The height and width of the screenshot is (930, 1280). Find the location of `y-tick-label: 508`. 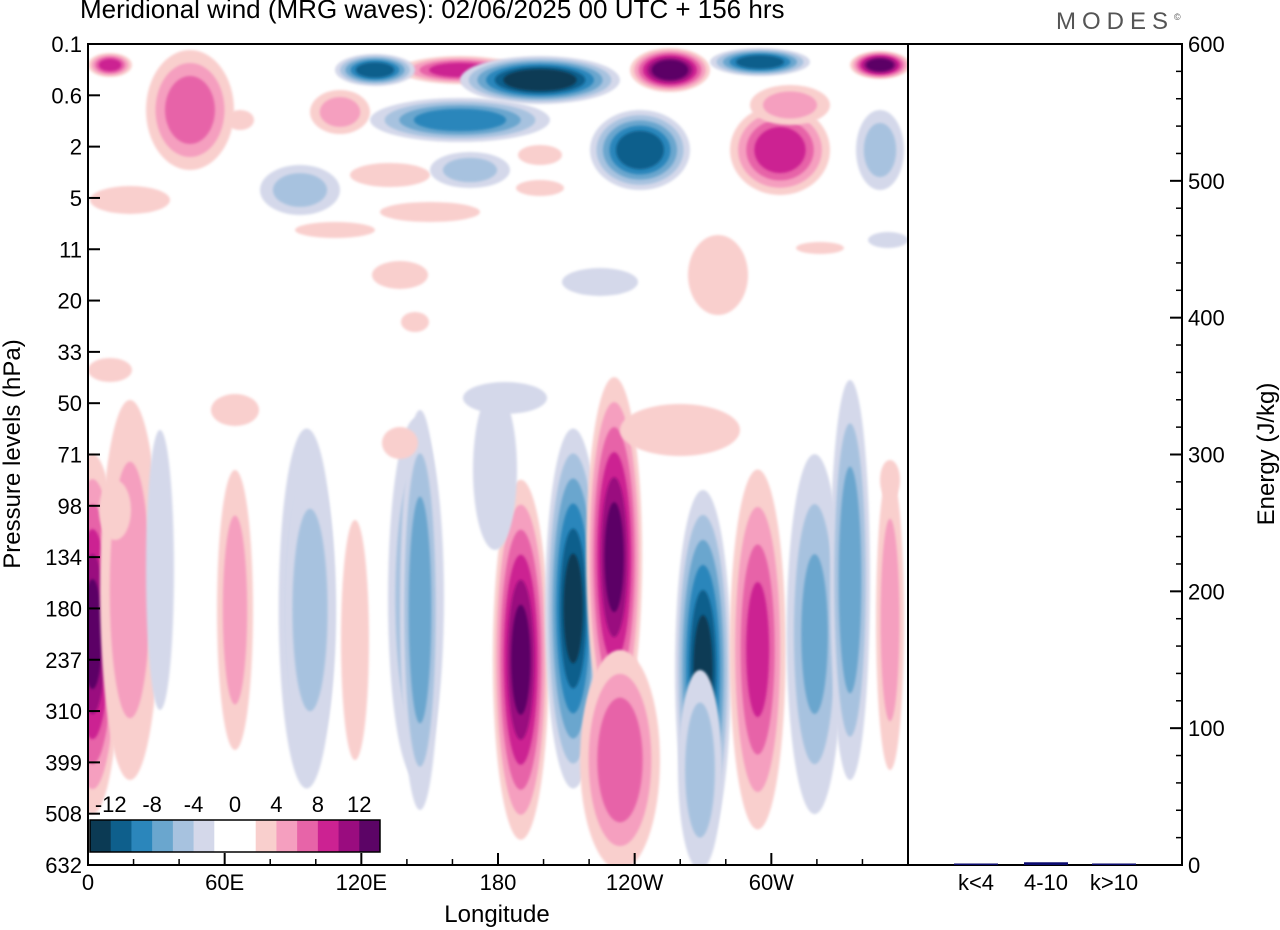

y-tick-label: 508 is located at coordinates (63, 814).